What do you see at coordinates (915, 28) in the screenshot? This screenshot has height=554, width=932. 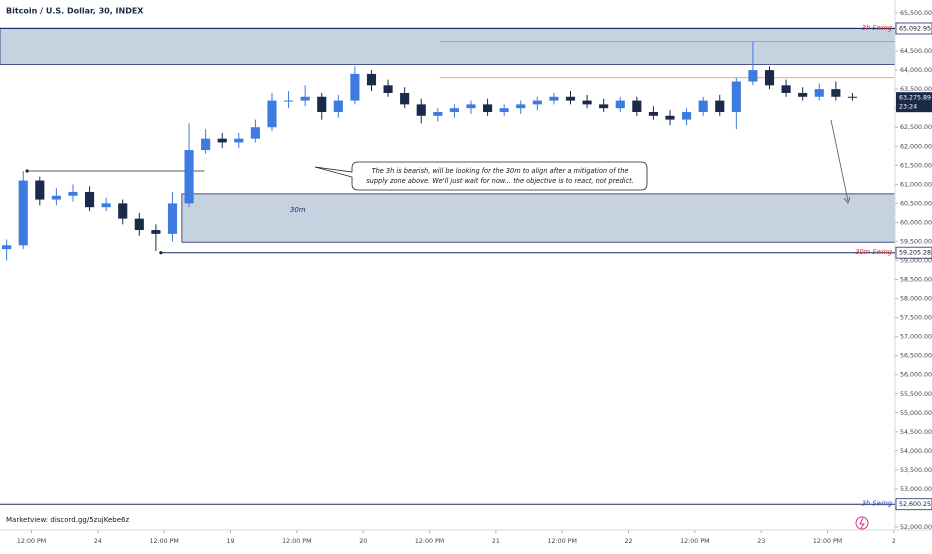 I see `price-label: 65,092.95` at bounding box center [915, 28].